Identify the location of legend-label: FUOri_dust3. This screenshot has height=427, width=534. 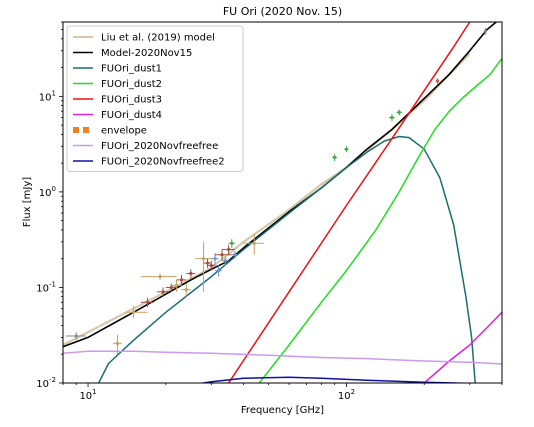
(131, 100).